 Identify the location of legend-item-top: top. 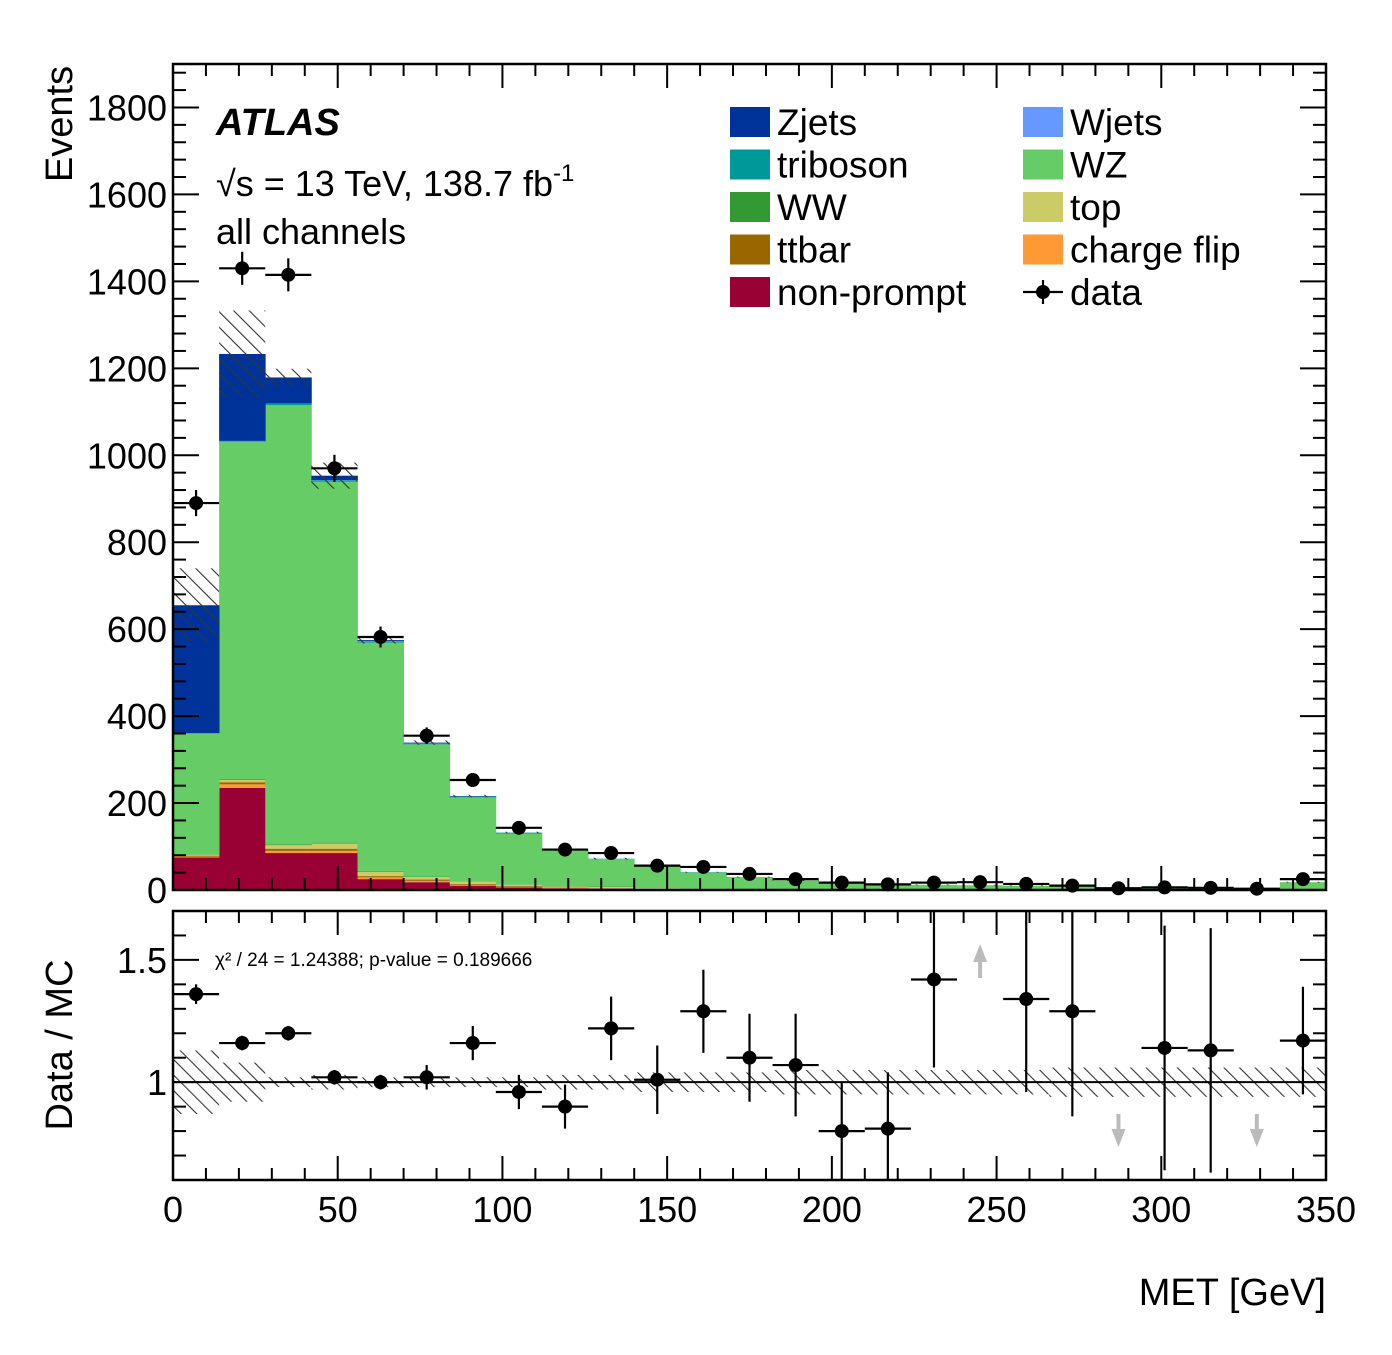
(1072, 207).